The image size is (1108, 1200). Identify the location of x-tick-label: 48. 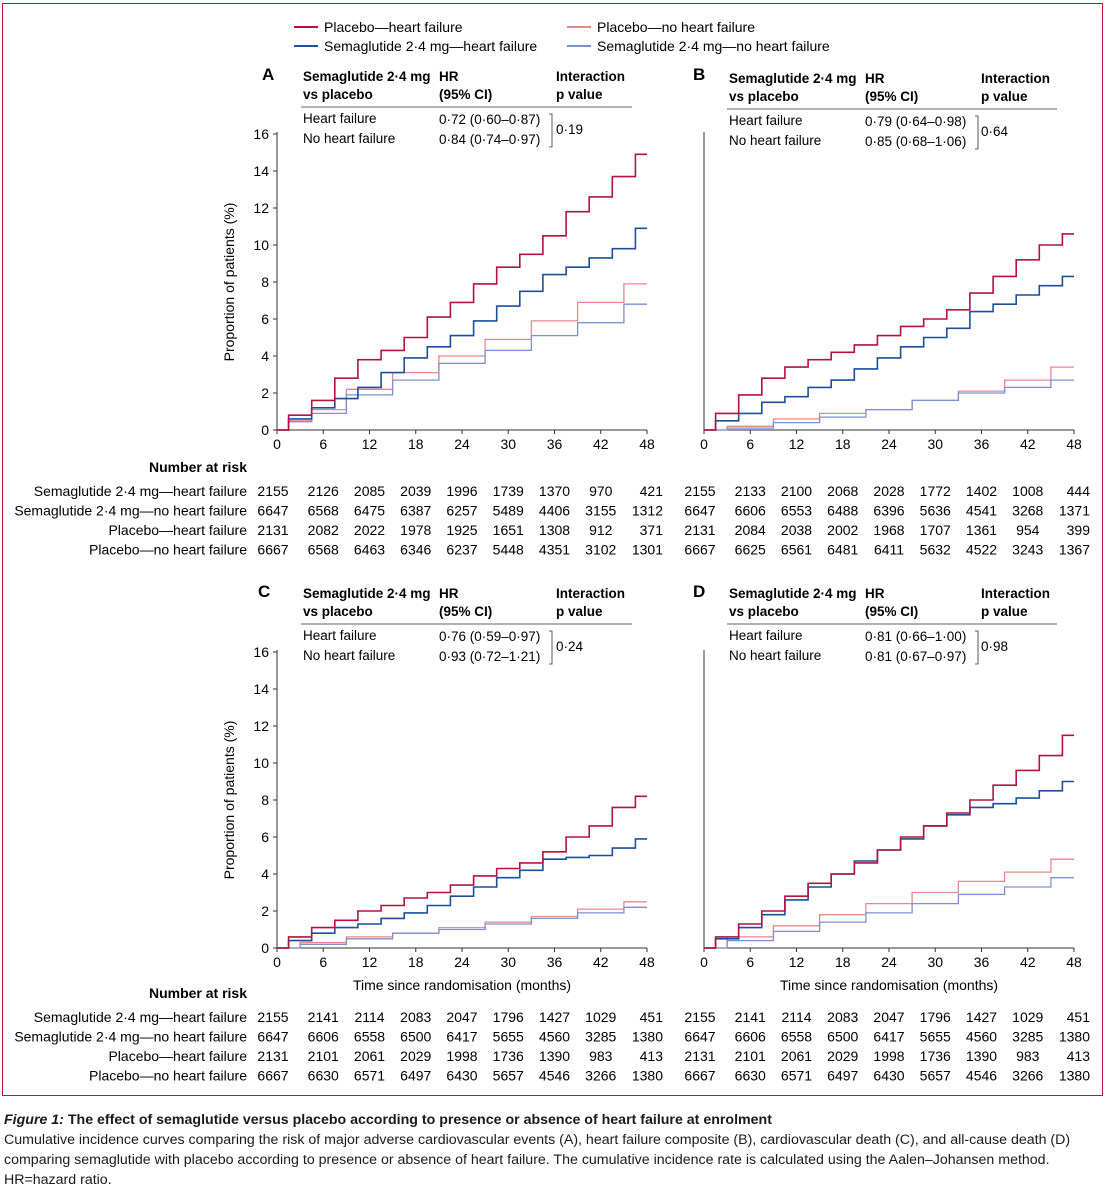
(1074, 444).